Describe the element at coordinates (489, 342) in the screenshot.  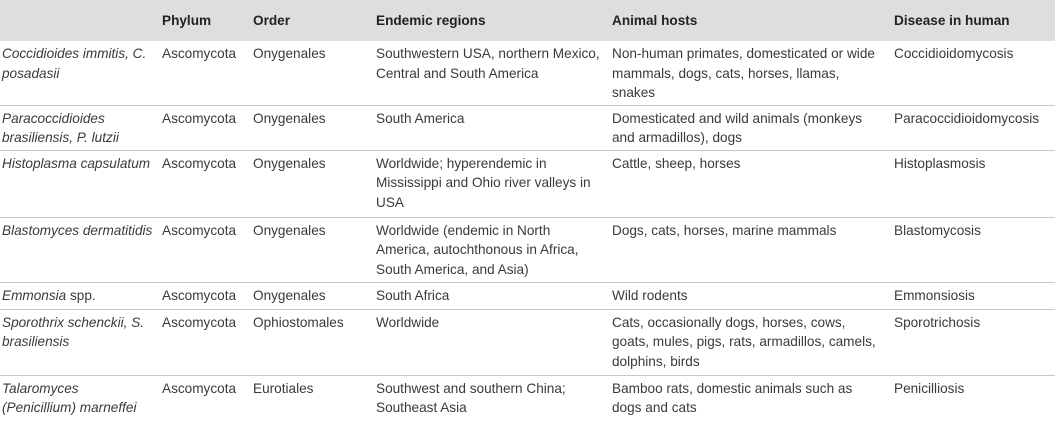
I see `cell-endemic-regions: Worldwide` at that location.